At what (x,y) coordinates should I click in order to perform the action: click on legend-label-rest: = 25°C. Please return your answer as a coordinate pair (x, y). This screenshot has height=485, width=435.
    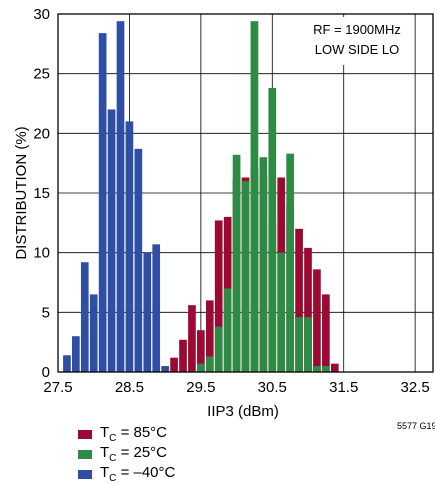
    Looking at the image, I should click on (142, 452).